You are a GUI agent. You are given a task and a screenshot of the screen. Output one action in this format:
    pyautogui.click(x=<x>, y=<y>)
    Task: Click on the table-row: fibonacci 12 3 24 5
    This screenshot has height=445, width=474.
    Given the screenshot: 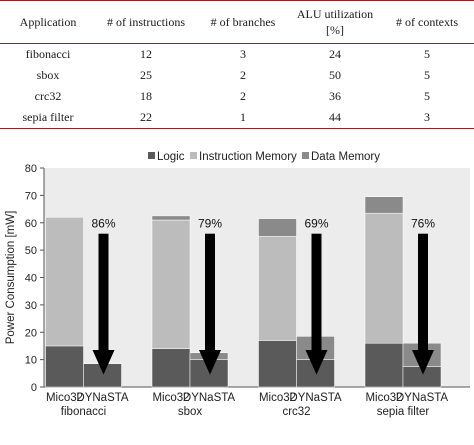 What is the action you would take?
    pyautogui.click(x=237, y=55)
    